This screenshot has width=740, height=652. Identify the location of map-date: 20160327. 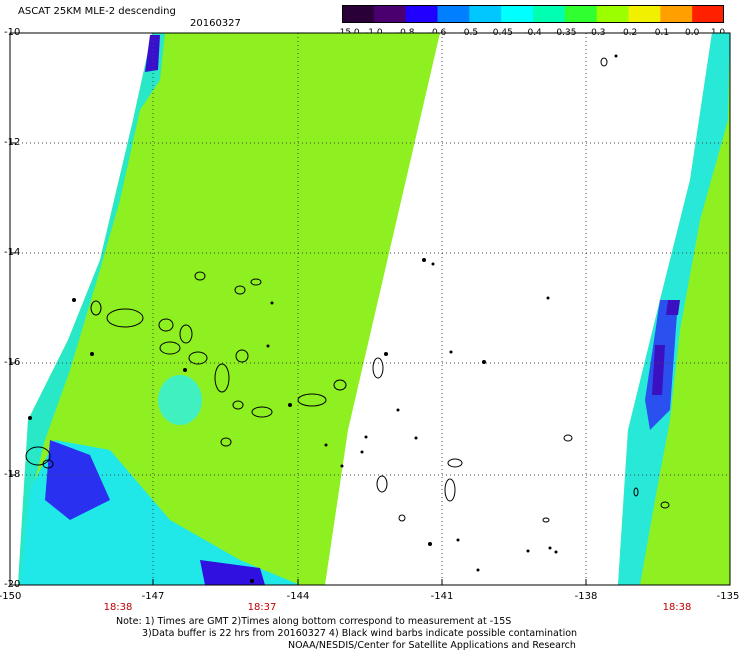
(215, 23).